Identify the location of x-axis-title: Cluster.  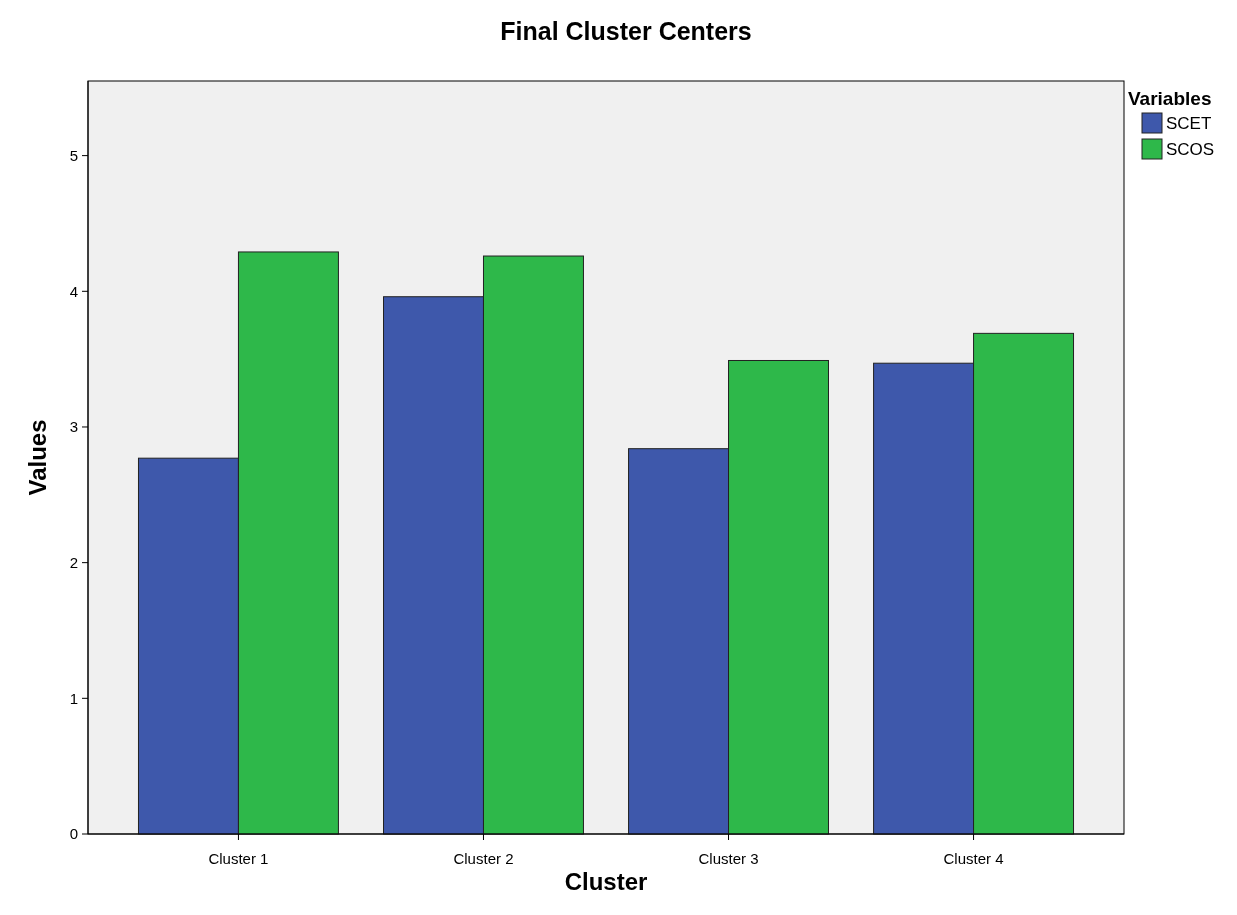
(606, 881).